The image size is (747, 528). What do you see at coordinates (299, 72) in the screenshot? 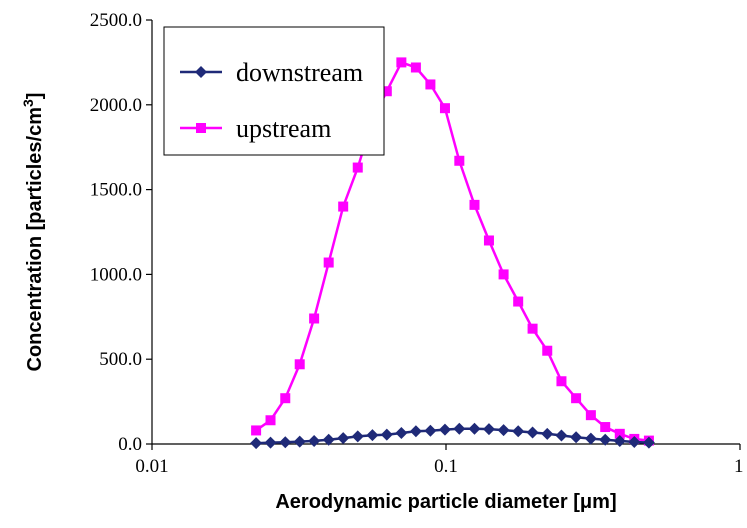
I see `legend-downstream-label: downstream` at bounding box center [299, 72].